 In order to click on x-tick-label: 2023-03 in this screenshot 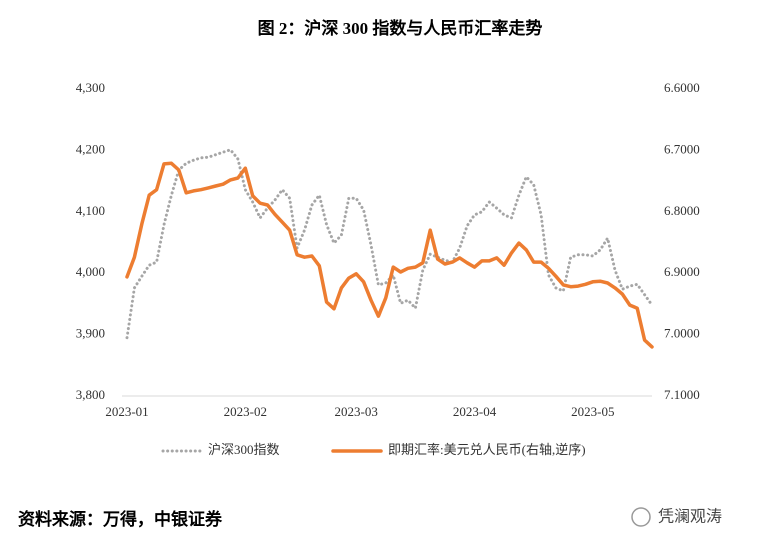, I will do `click(356, 411)`.